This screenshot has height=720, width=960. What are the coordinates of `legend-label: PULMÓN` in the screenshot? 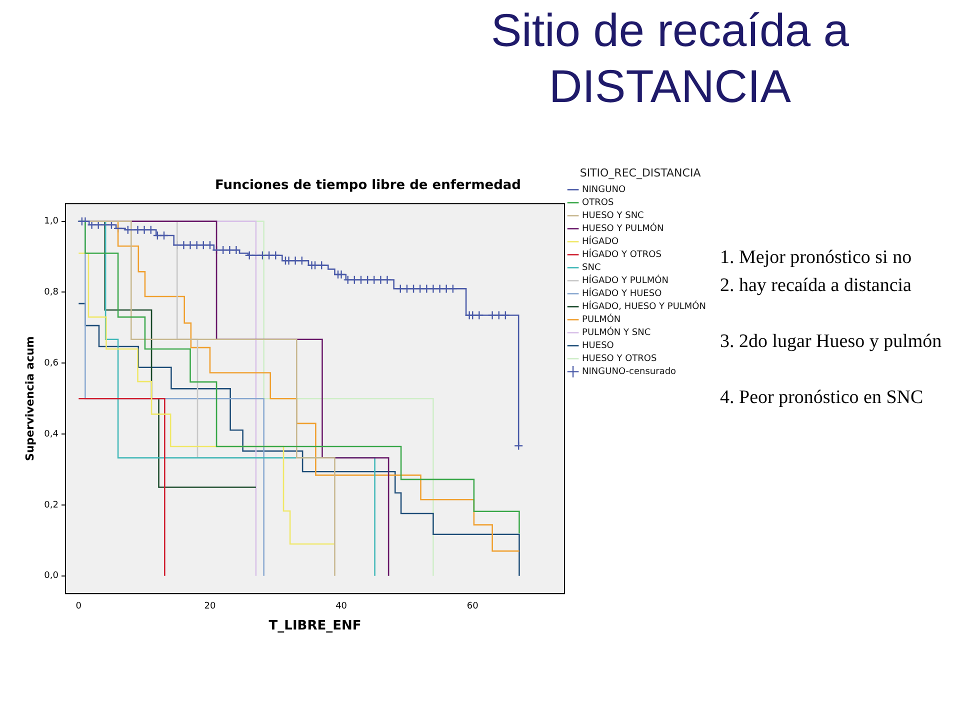 It's located at (601, 319).